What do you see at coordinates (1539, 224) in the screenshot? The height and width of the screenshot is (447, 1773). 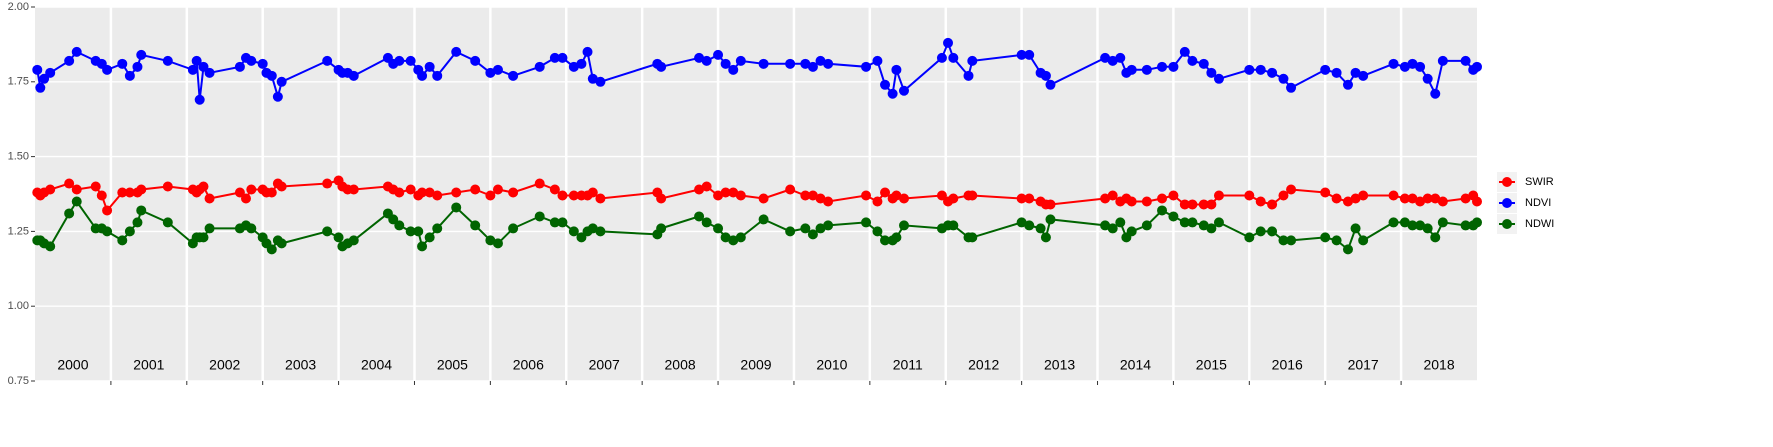 I see `legend-label: NDWI` at bounding box center [1539, 224].